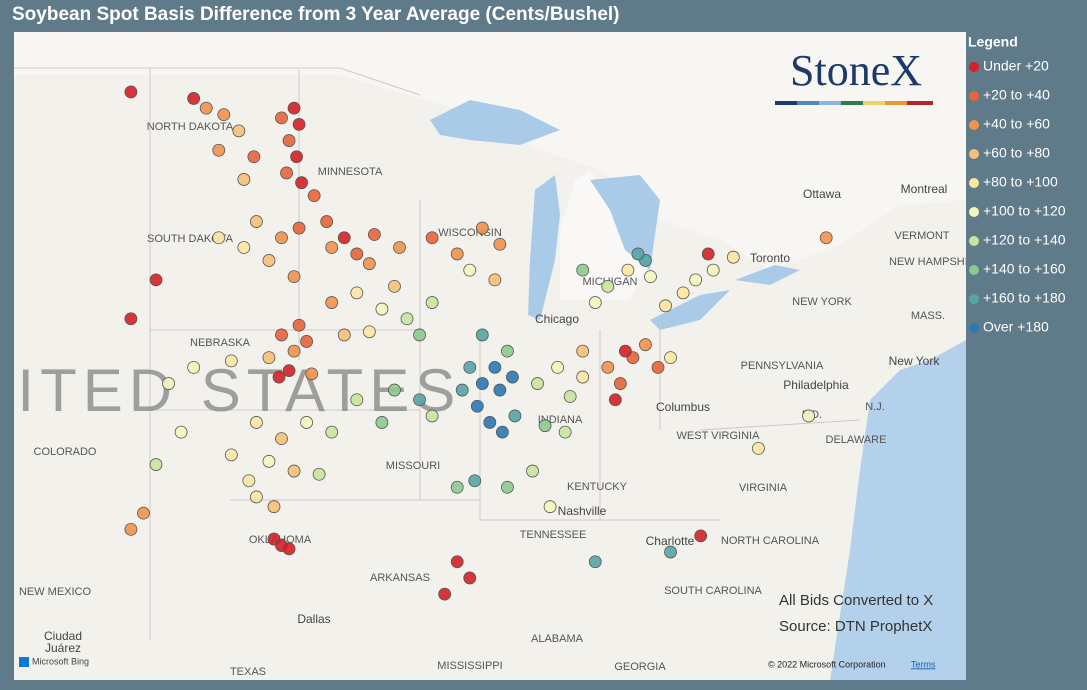 This screenshot has width=1087, height=690. Describe the element at coordinates (63, 648) in the screenshot. I see `place-label: Juárez` at that location.